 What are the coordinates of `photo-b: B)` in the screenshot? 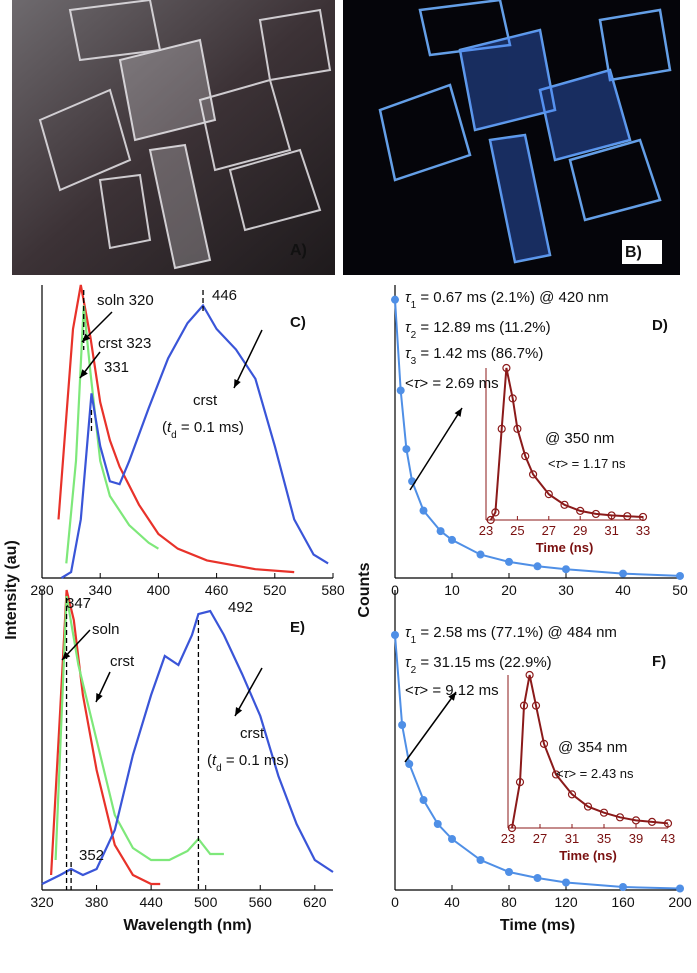 It's located at (511, 137).